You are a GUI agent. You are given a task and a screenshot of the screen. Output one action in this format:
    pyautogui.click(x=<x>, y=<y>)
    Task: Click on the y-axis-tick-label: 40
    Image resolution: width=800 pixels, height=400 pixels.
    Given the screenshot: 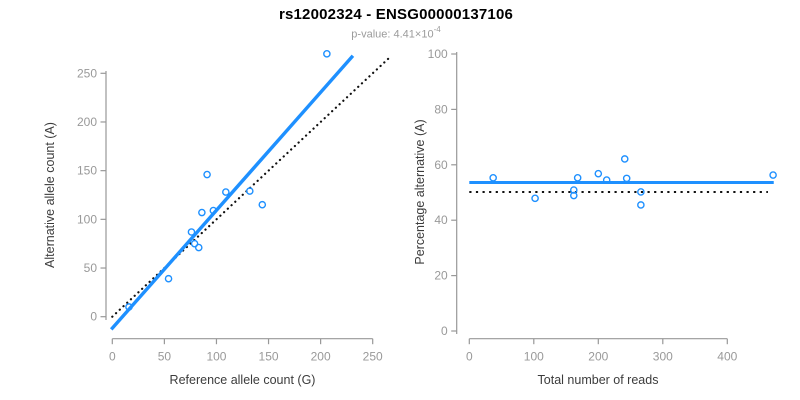 What is the action you would take?
    pyautogui.click(x=441, y=220)
    